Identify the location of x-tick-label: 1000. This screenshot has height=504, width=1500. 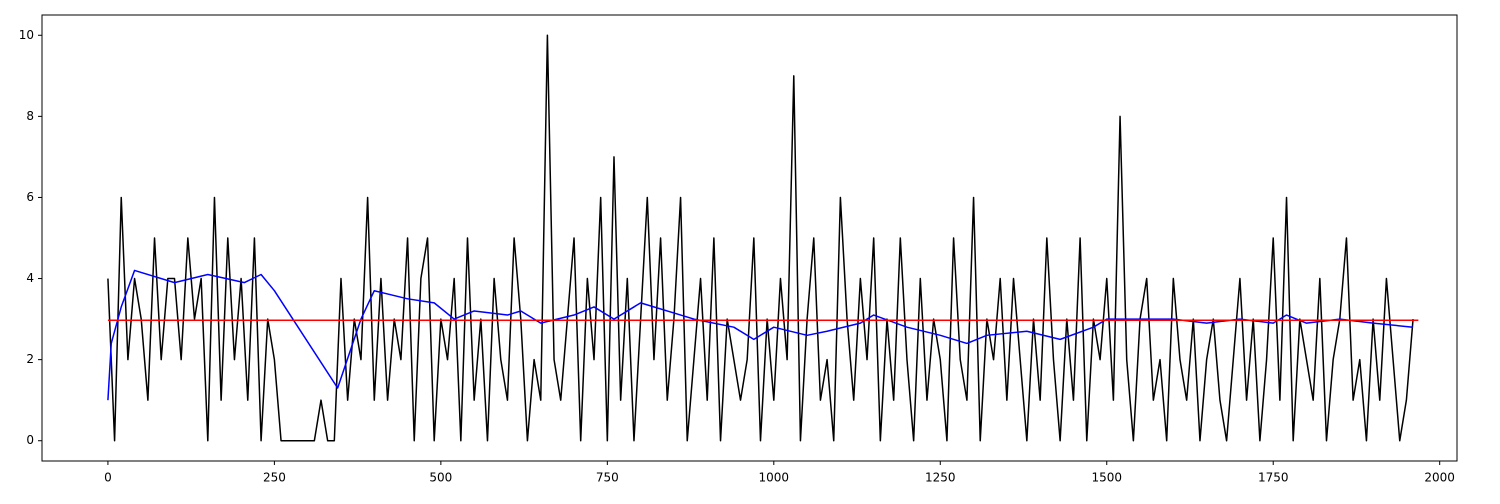
(774, 478).